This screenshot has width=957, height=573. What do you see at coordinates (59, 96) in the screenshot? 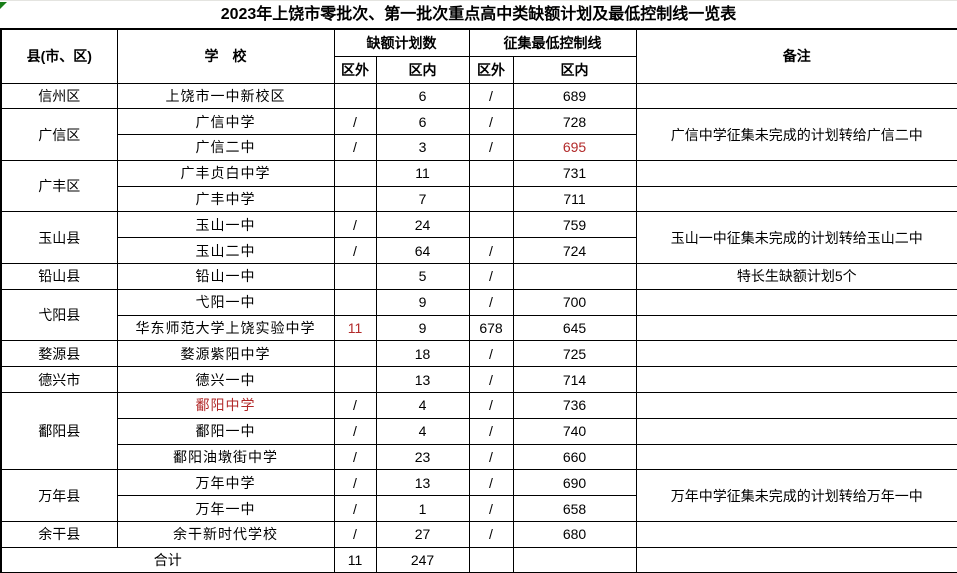
I see `county-cell: 信州区` at bounding box center [59, 96].